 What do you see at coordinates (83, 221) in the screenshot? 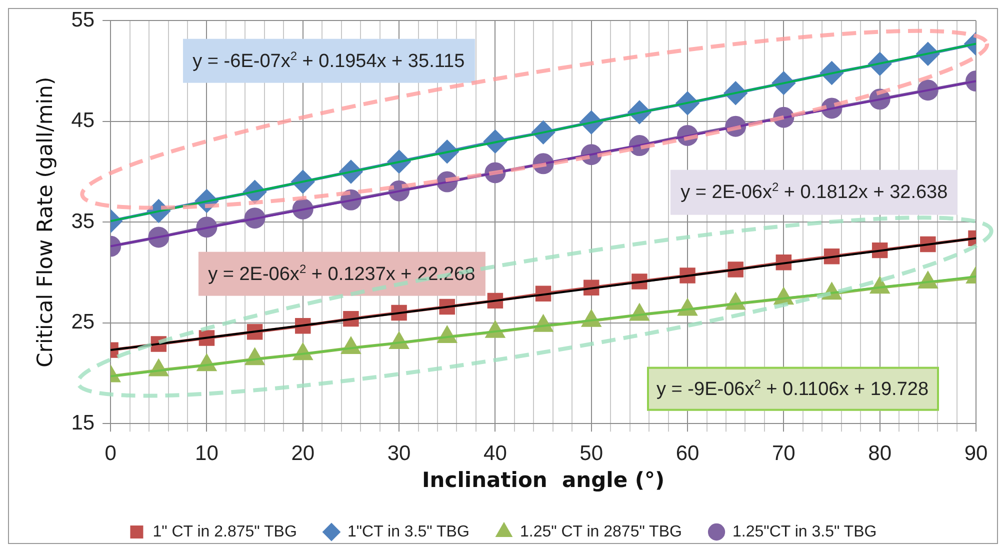
I see `y-tick-label: 35` at bounding box center [83, 221].